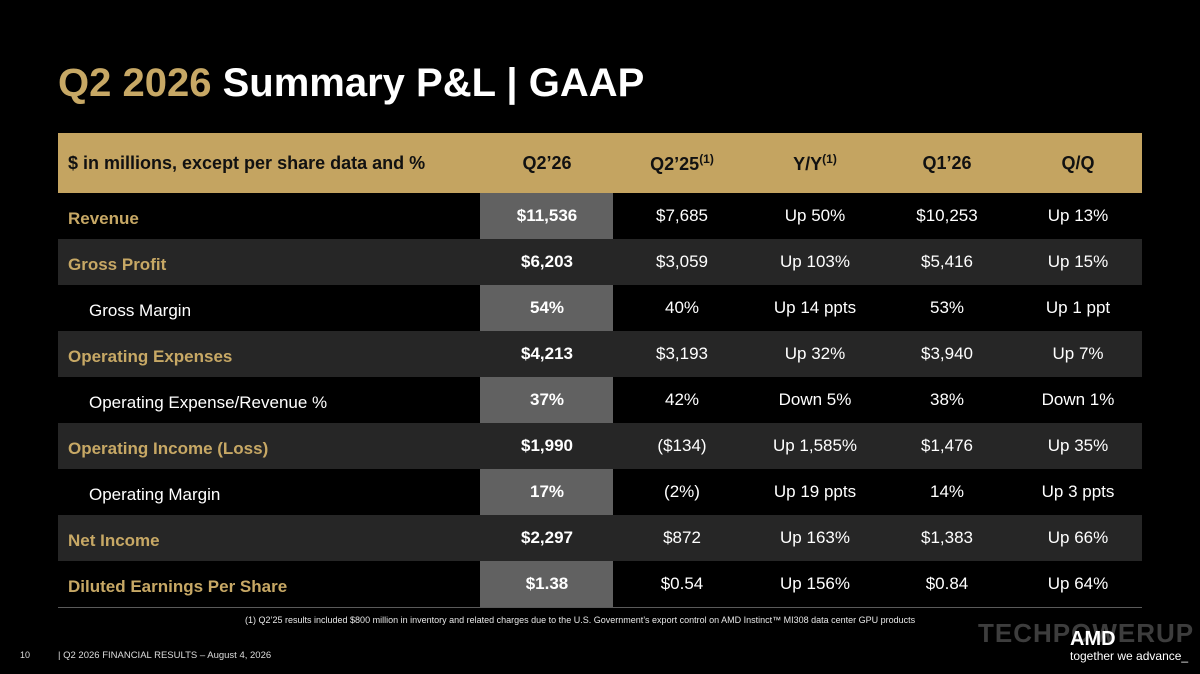 Image resolution: width=1200 pixels, height=674 pixels. Describe the element at coordinates (547, 307) in the screenshot. I see `cell-q2-26: 54%` at that location.